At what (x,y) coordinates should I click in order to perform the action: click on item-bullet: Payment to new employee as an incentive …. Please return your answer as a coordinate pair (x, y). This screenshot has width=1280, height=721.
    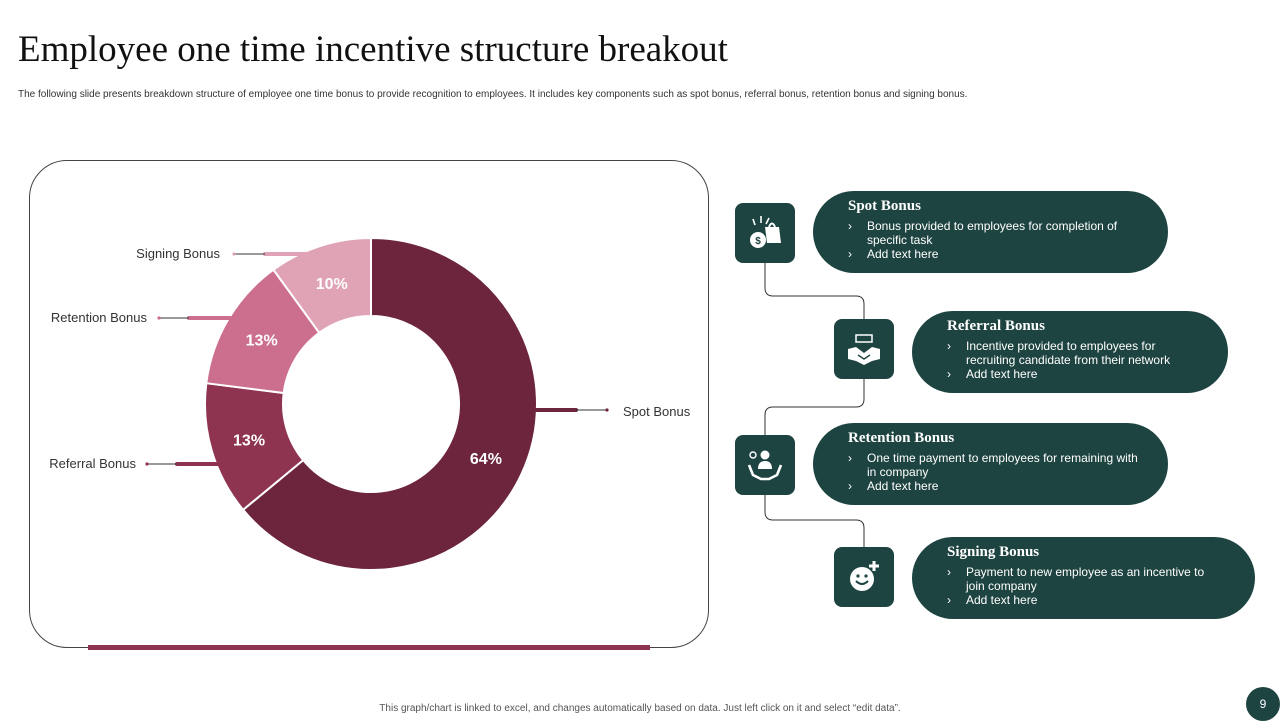
    Looking at the image, I should click on (1086, 579).